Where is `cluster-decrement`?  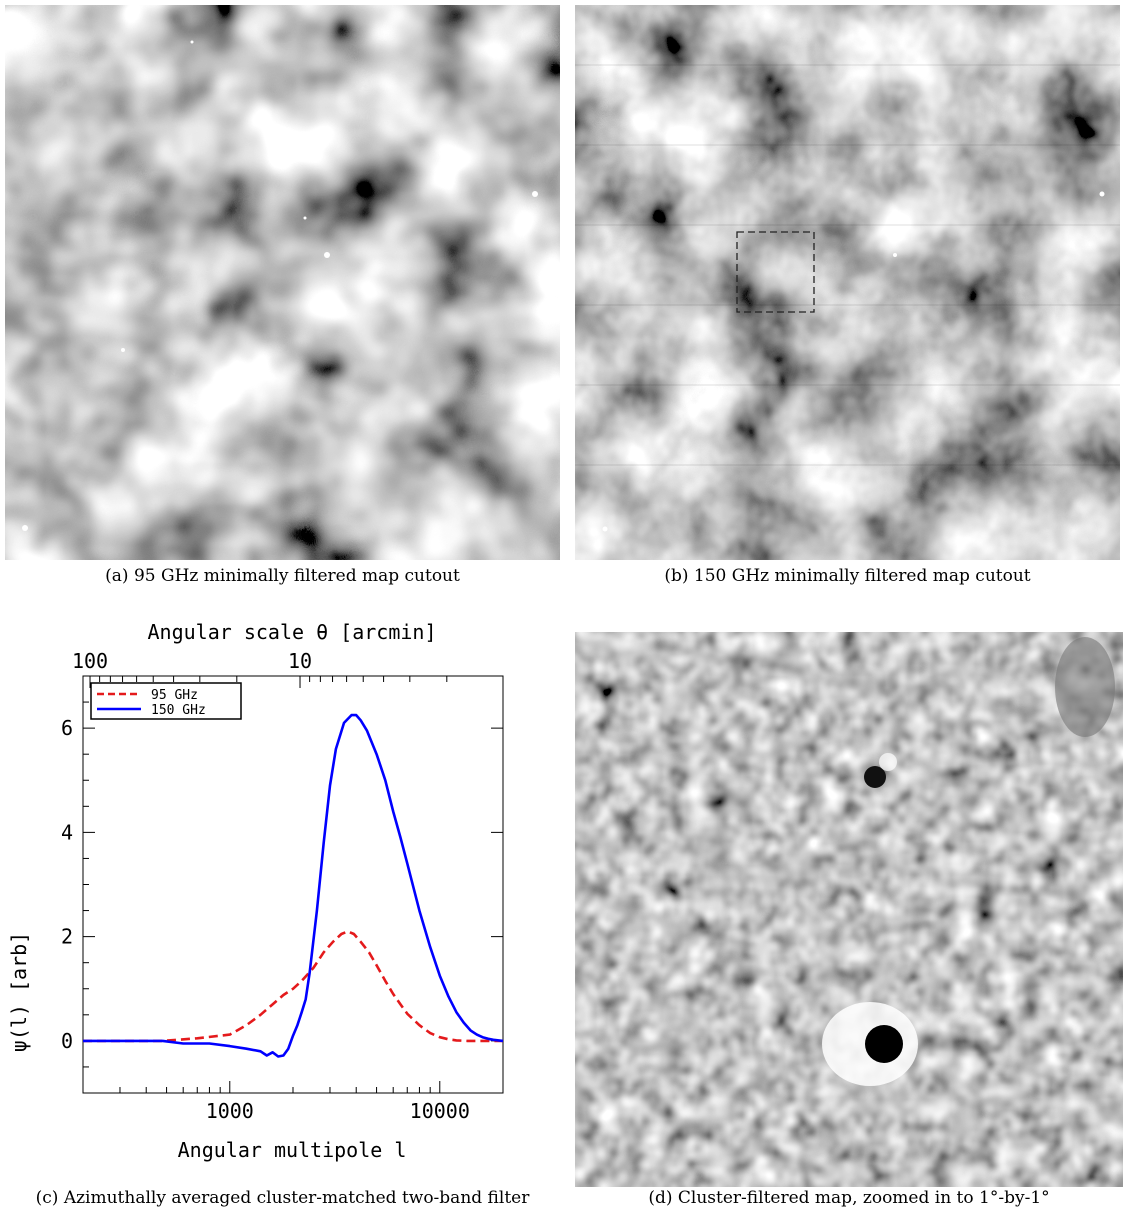 cluster-decrement is located at coordinates (884, 1044).